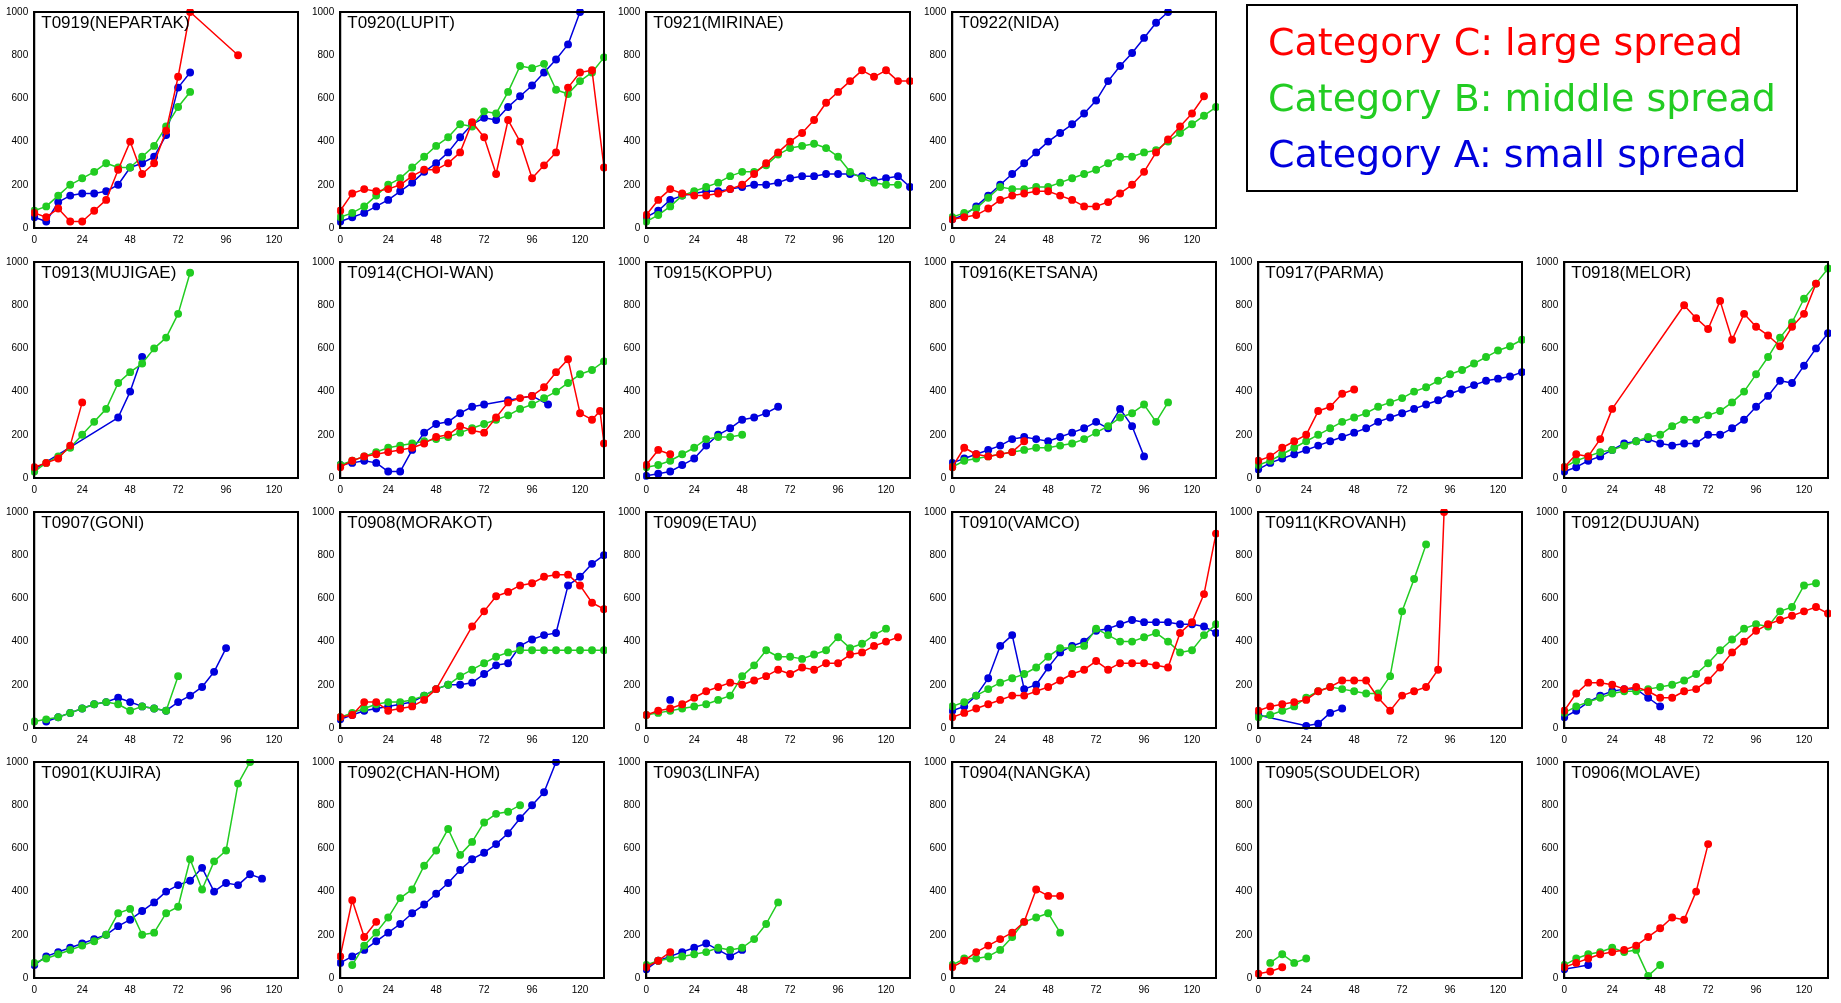 The image size is (1841, 1003). What do you see at coordinates (1506, 42) in the screenshot?
I see `series-label: Category C: large spread` at bounding box center [1506, 42].